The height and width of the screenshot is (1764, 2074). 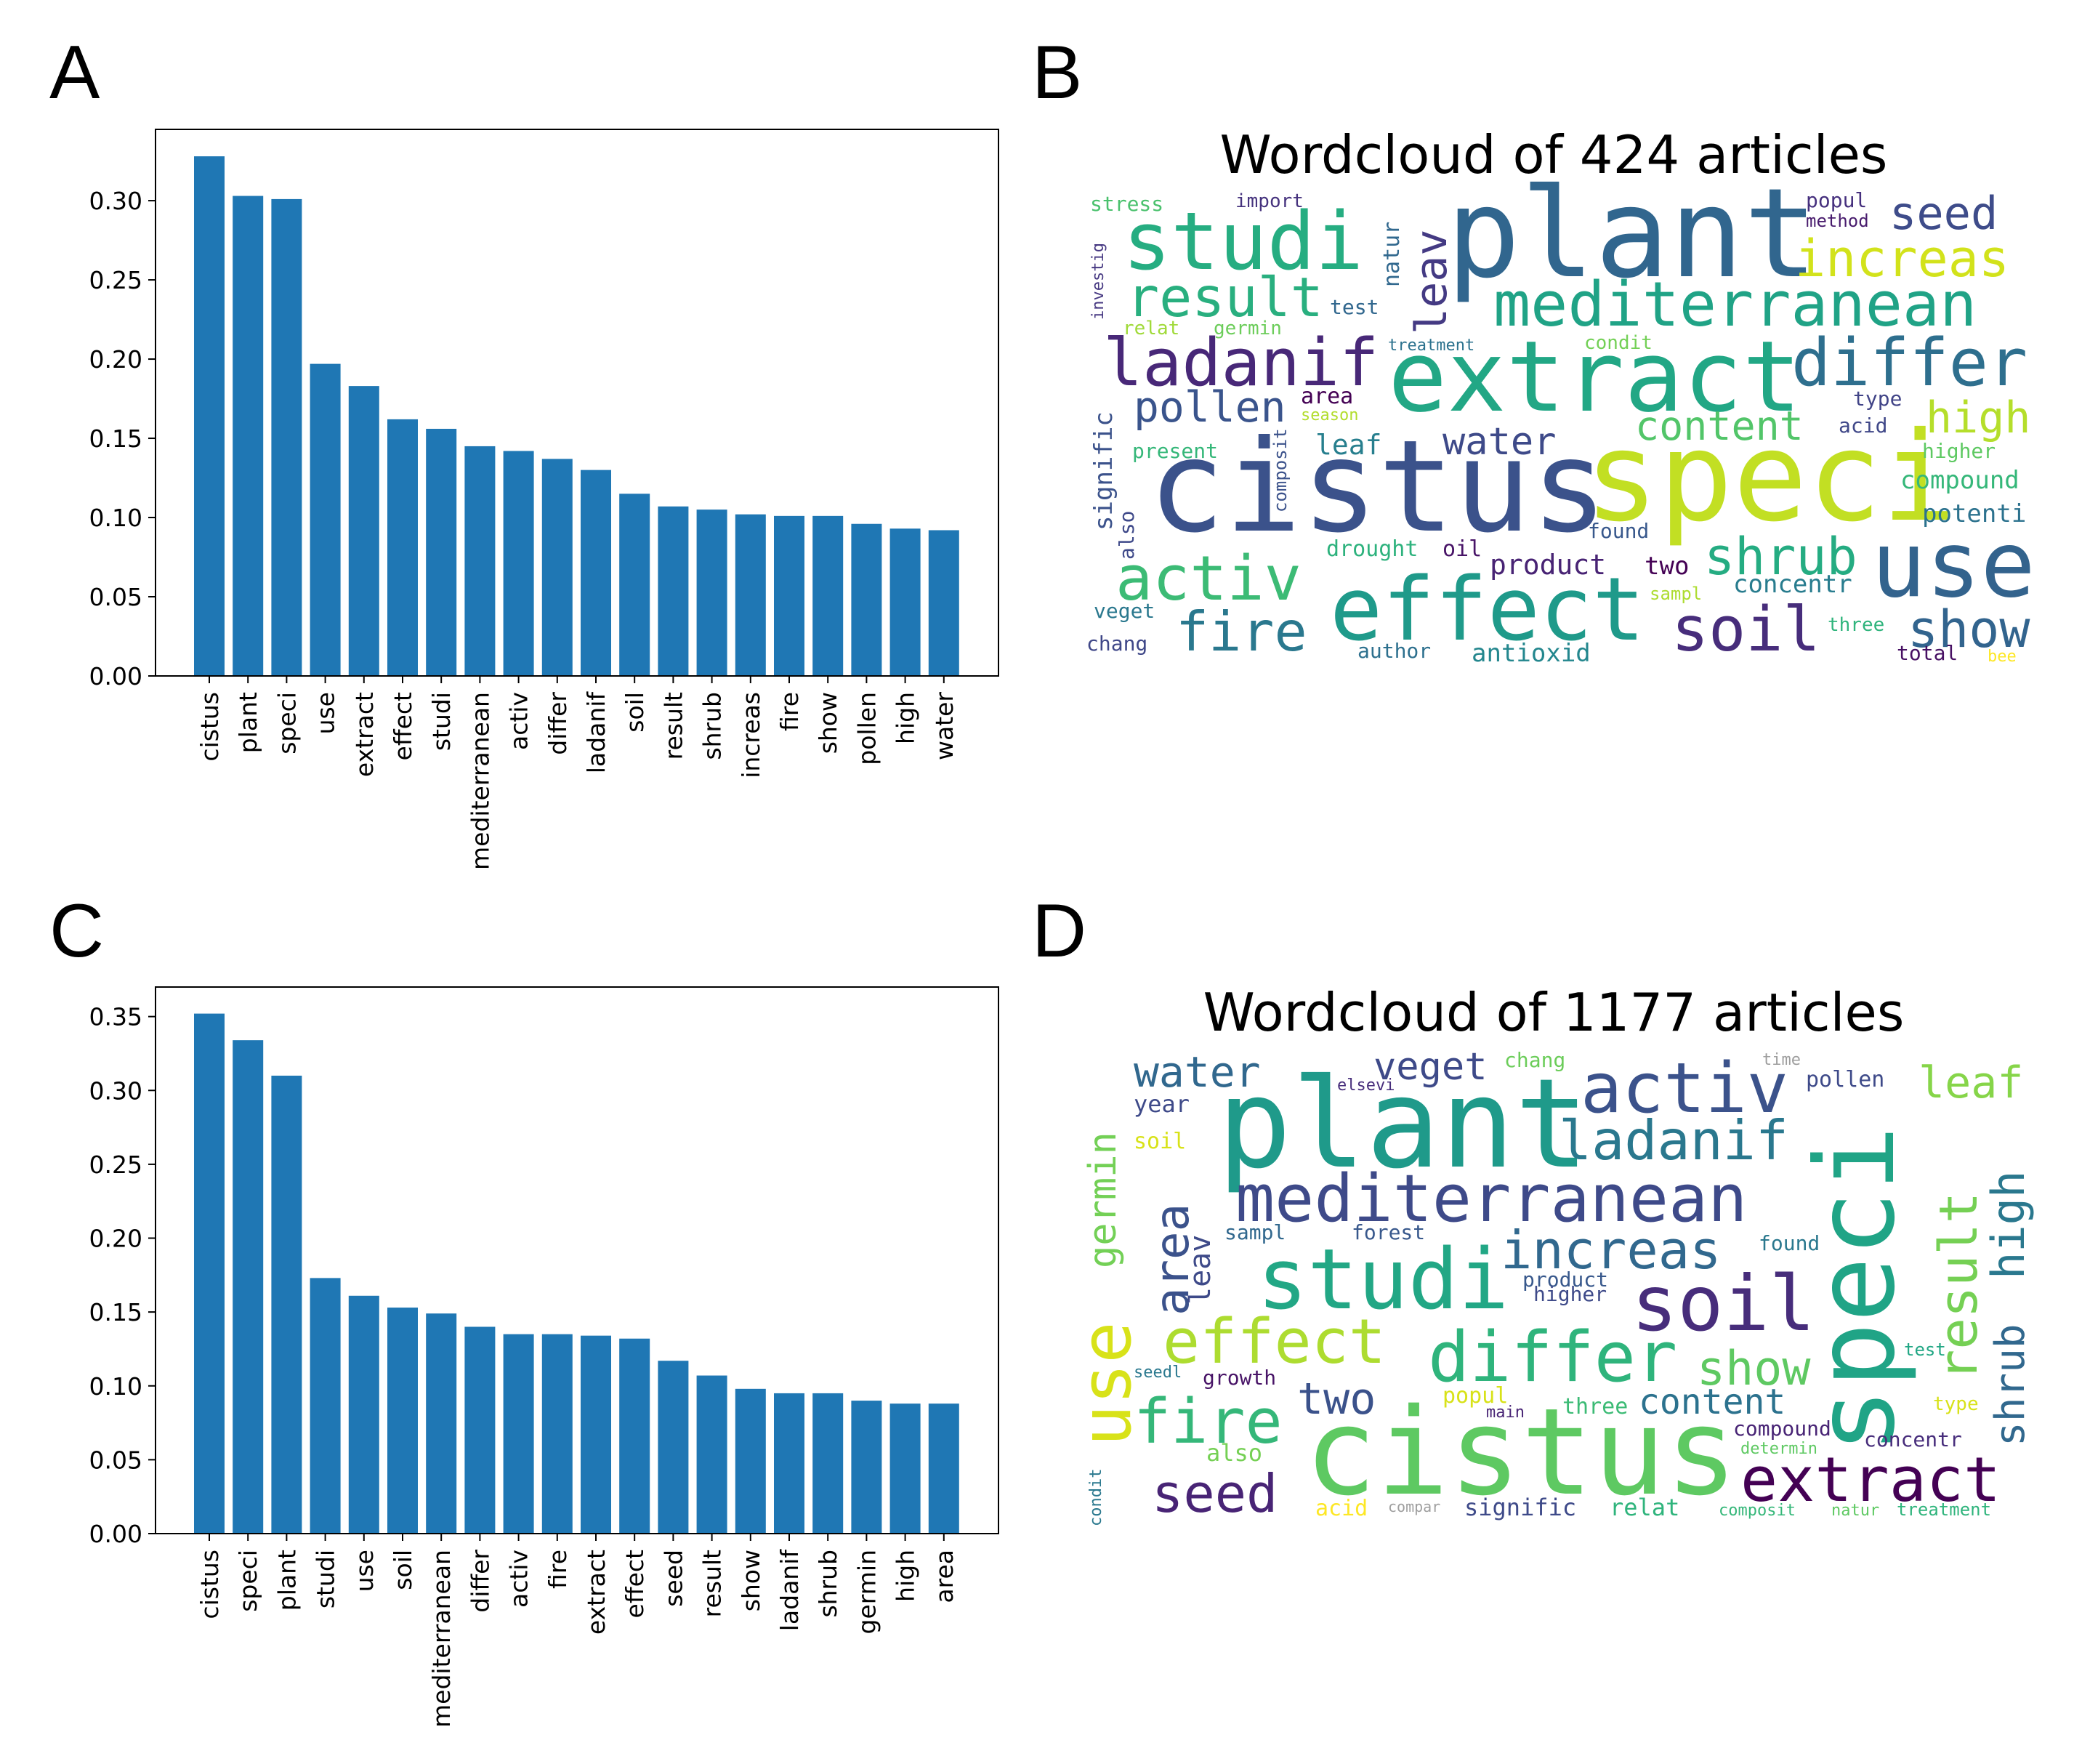 I want to click on chart-c-bar-high, so click(x=905, y=1468).